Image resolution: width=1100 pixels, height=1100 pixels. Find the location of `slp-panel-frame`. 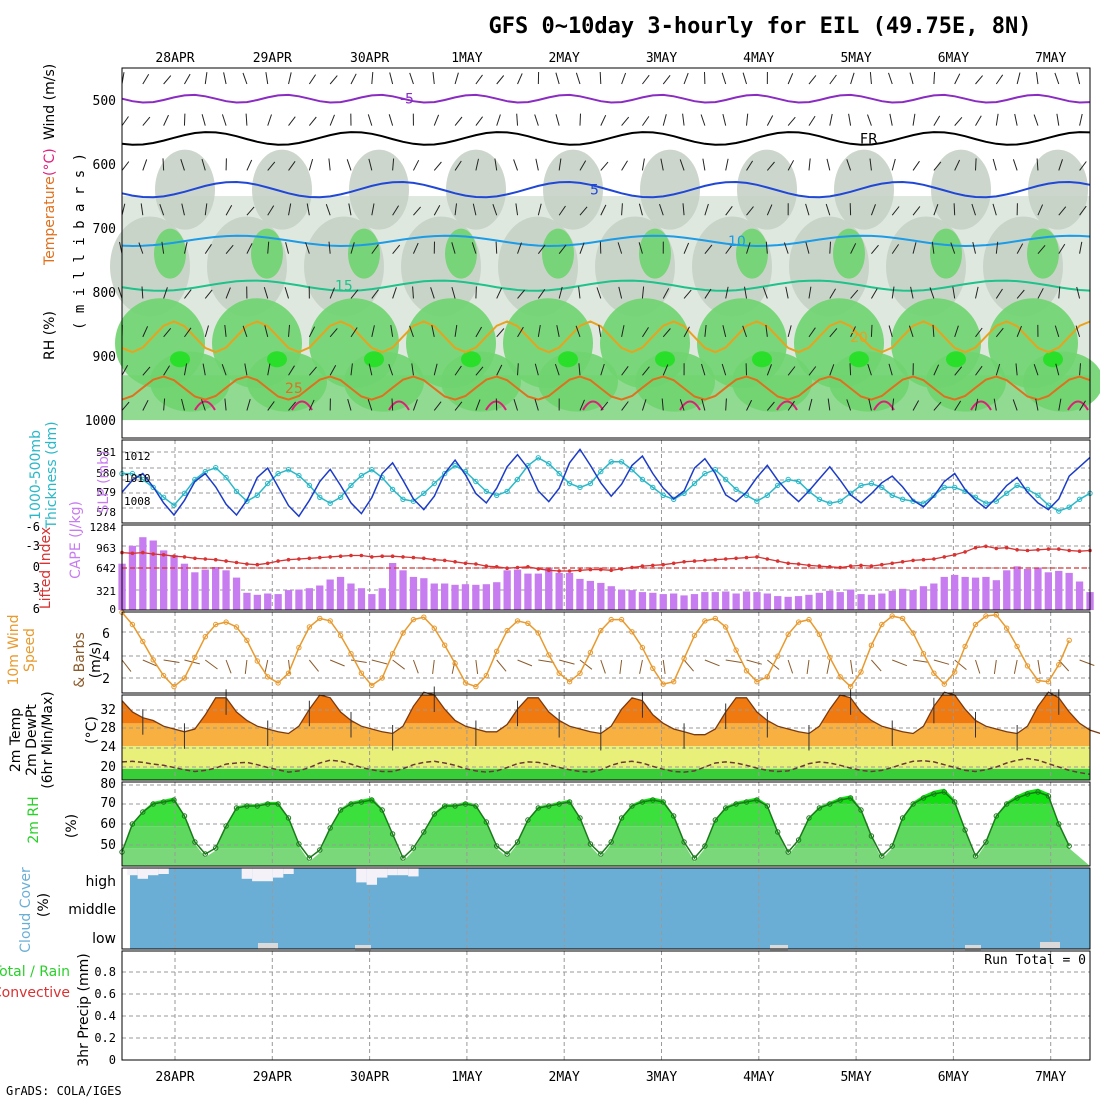

slp-panel-frame is located at coordinates (606, 481).